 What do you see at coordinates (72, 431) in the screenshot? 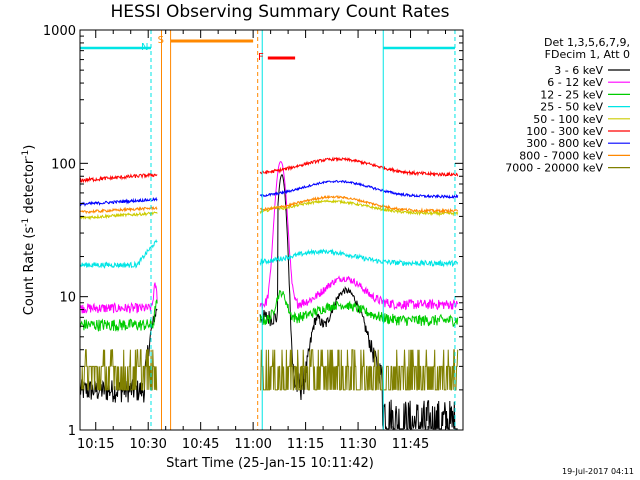
I see `y-tick-label: 1` at bounding box center [72, 431].